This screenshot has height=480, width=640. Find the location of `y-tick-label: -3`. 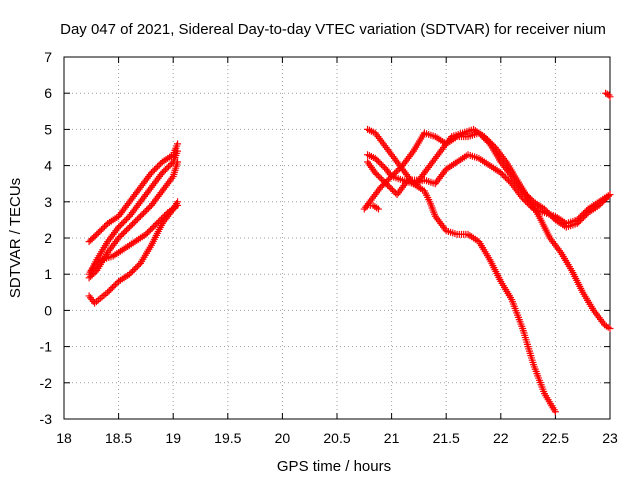

y-tick-label: -3 is located at coordinates (46, 419).